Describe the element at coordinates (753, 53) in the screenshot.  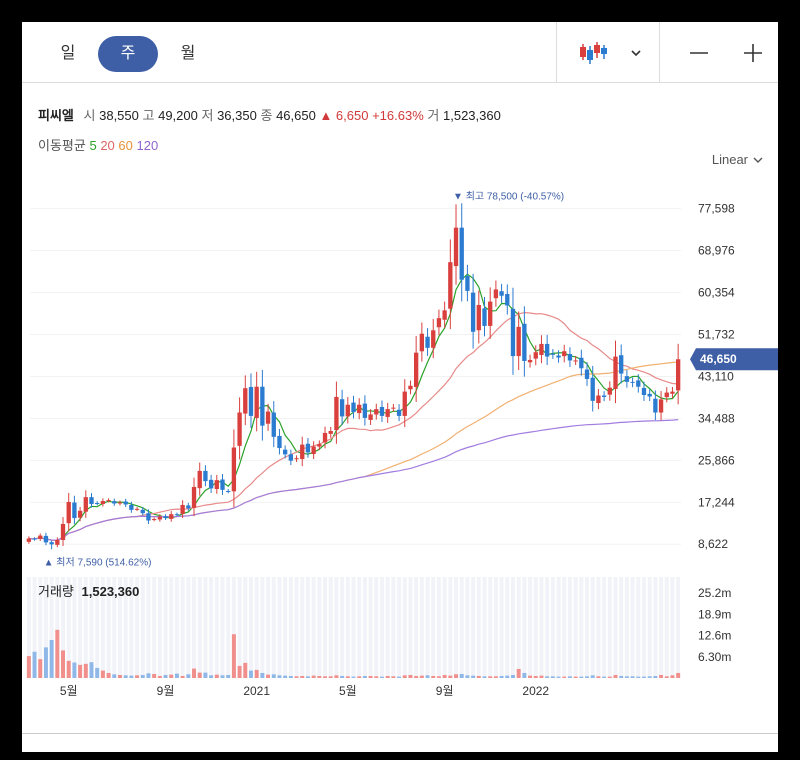
I see `plus-icon` at that location.